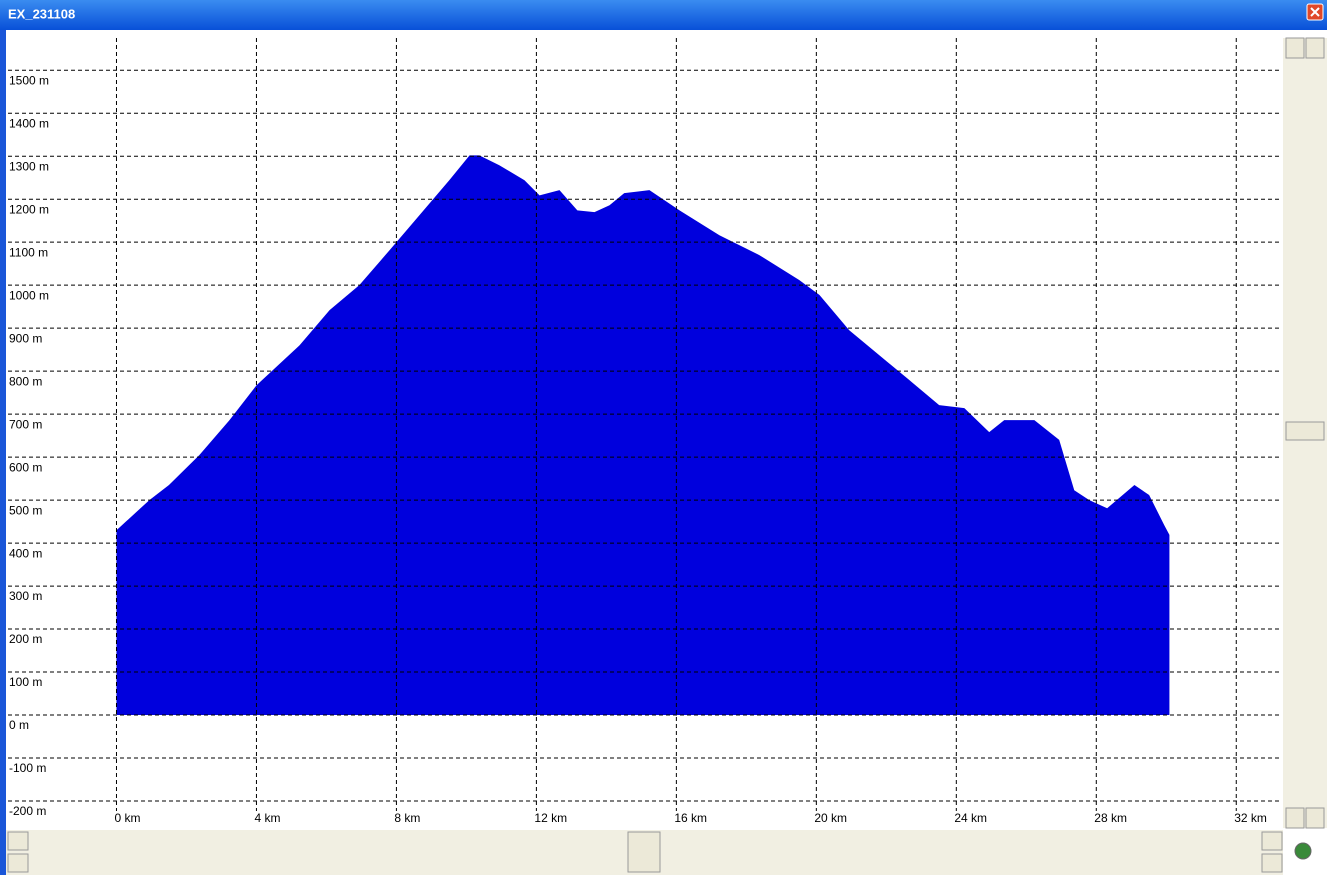 The height and width of the screenshot is (880, 1327). What do you see at coordinates (25, 553) in the screenshot?
I see `y-tick-label: 400 m` at bounding box center [25, 553].